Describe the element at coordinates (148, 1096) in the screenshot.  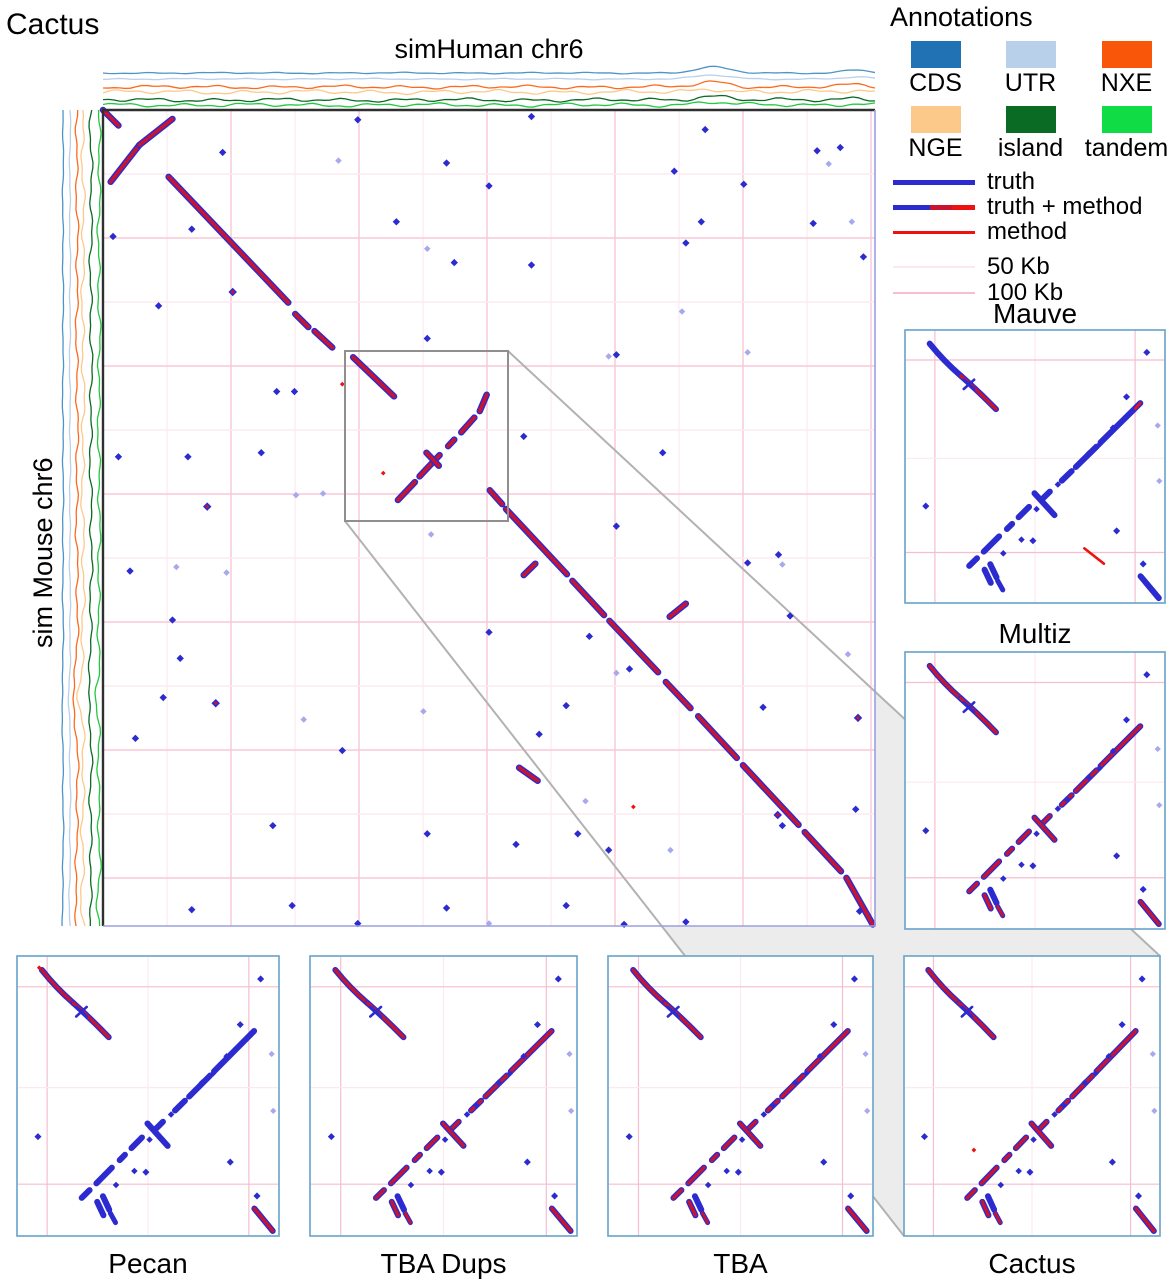
I see `method-panel-pecan` at that location.